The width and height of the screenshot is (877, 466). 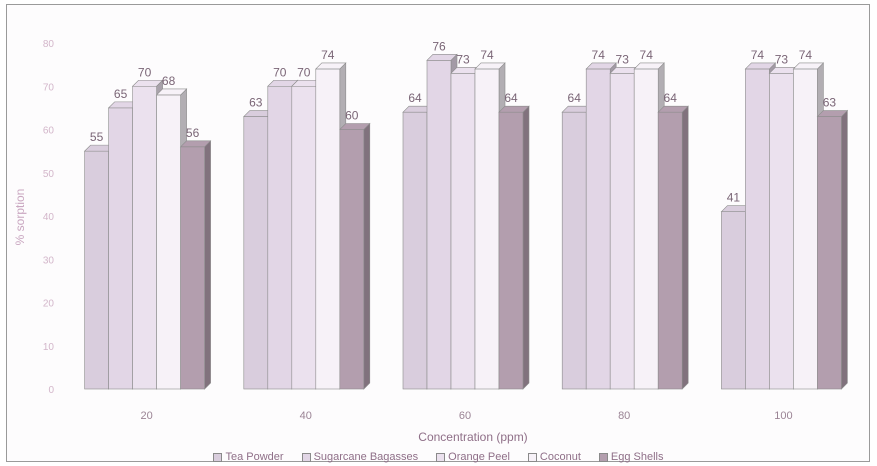 What do you see at coordinates (366, 457) in the screenshot?
I see `legend-label: Sugarcane Bagasses` at bounding box center [366, 457].